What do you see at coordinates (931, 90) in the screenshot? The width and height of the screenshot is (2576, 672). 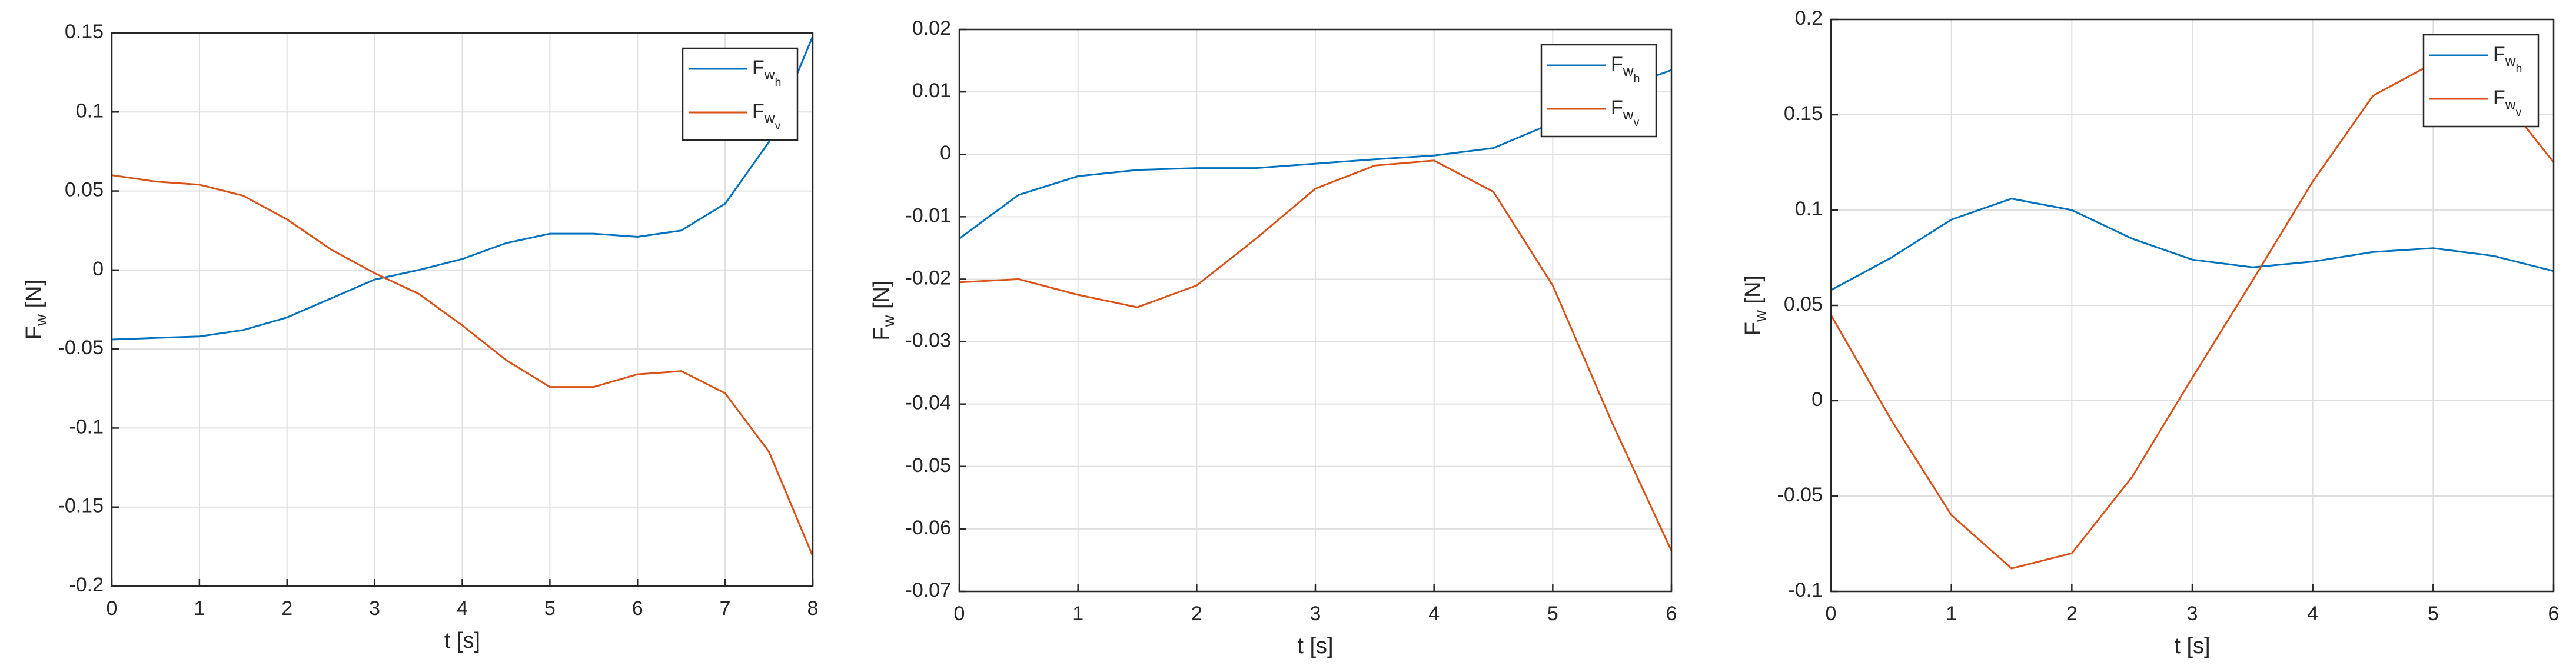 I see `y-tick-label: 0.01` at bounding box center [931, 90].